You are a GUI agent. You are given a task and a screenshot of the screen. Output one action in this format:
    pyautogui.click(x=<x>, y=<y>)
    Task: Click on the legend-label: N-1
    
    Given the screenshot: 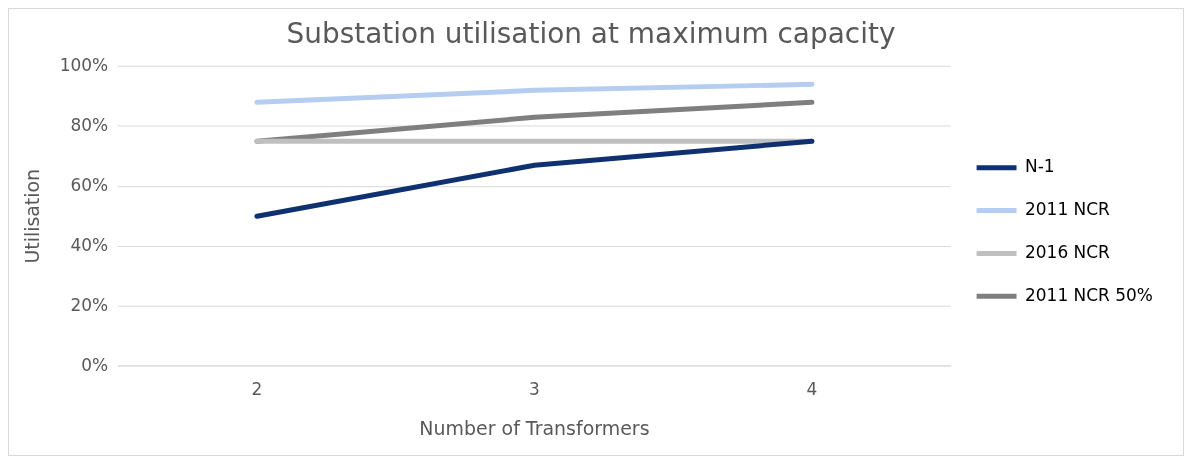 What is the action you would take?
    pyautogui.click(x=1040, y=166)
    